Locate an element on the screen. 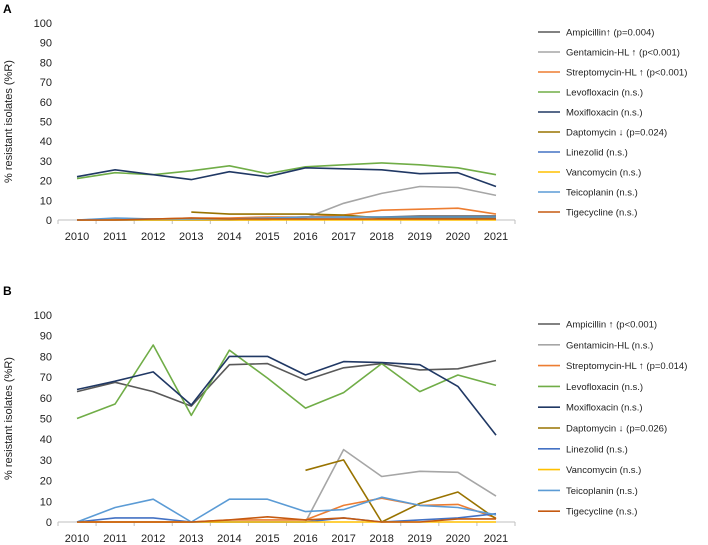 This screenshot has width=708, height=545. panel-b-x-tick: 2018 is located at coordinates (381, 539).